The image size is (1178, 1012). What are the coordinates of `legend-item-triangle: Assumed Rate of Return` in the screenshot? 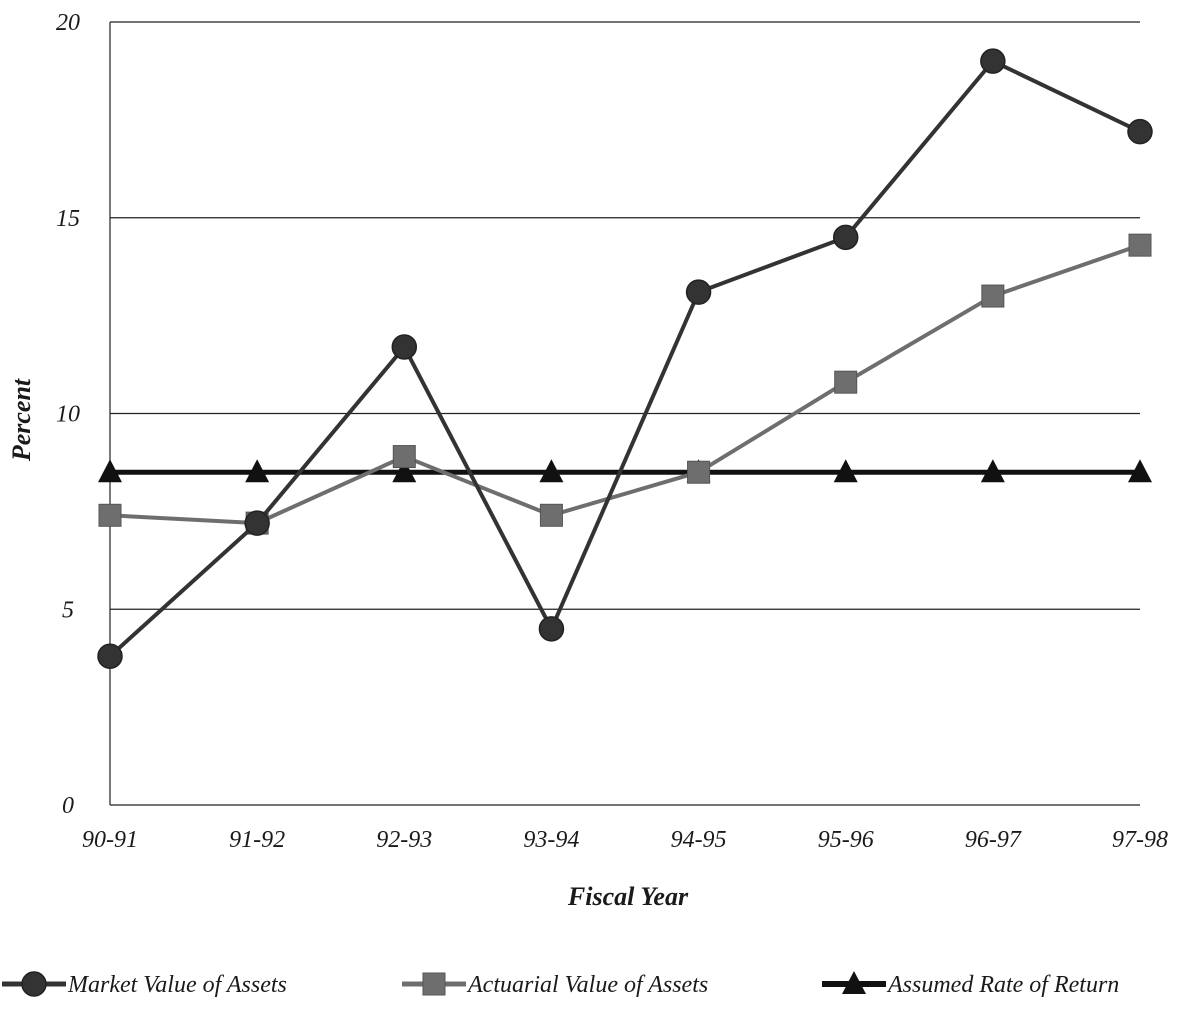 It's located at (970, 984).